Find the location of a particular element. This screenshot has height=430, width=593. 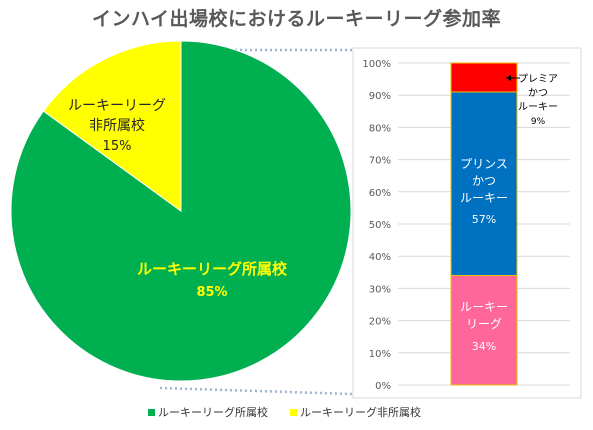

y-tick-label-1: 10% is located at coordinates (380, 354).